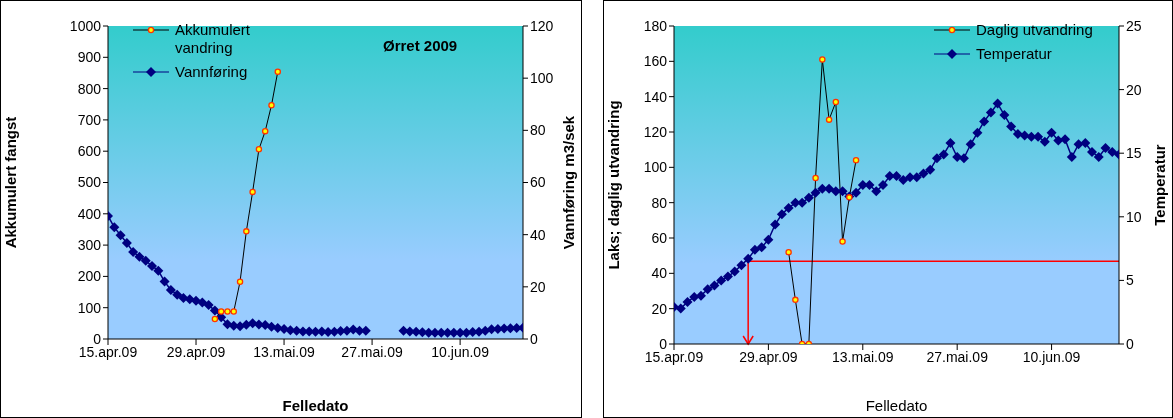 The height and width of the screenshot is (418, 1173). What do you see at coordinates (89, 245) in the screenshot?
I see `y-tick-label: 300` at bounding box center [89, 245].